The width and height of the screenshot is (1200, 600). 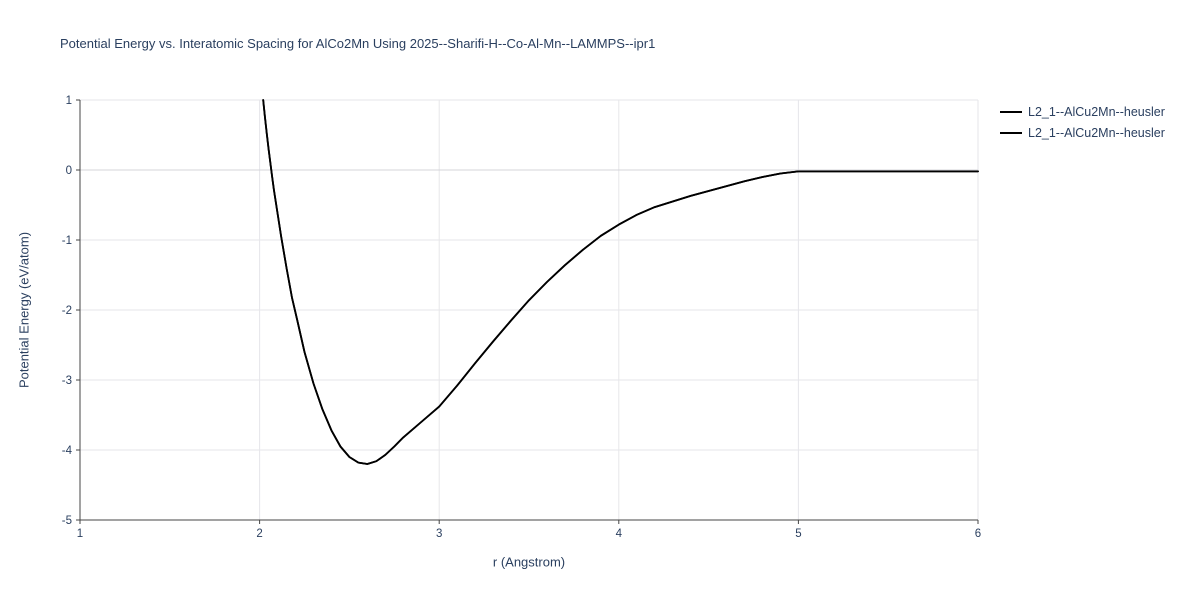 What do you see at coordinates (439, 534) in the screenshot?
I see `x-tick-label: 3` at bounding box center [439, 534].